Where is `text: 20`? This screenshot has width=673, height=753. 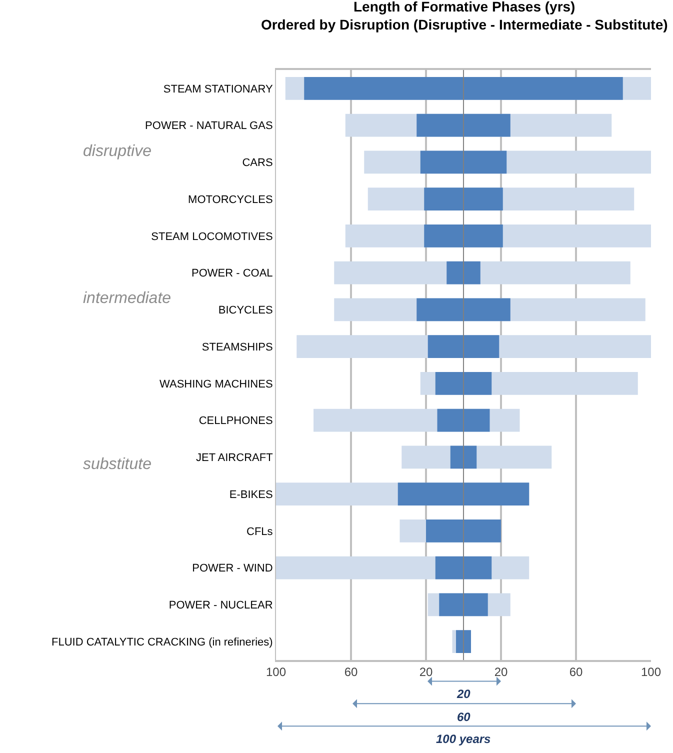
text: 20 is located at coordinates (463, 694).